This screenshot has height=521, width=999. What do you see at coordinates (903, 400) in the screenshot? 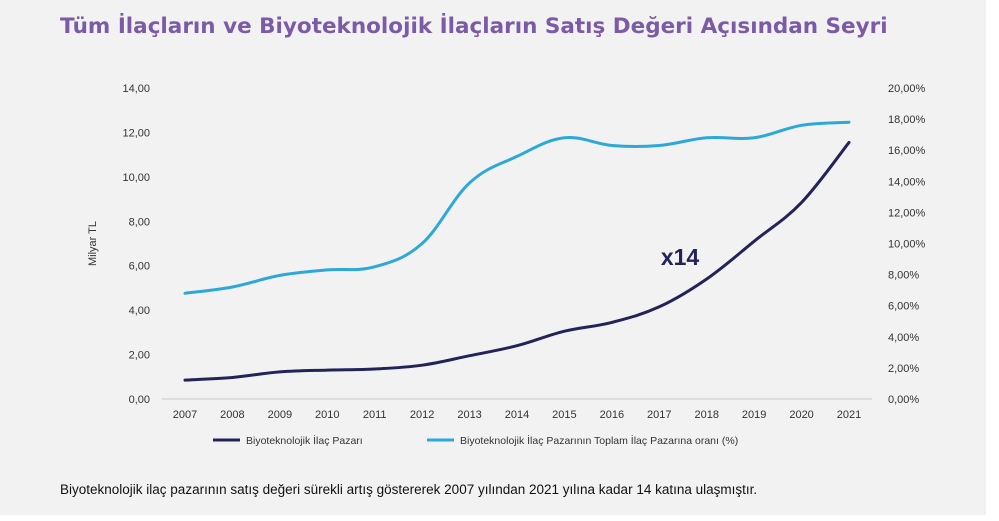
I see `right-tick-label: 0,00%` at bounding box center [903, 400].